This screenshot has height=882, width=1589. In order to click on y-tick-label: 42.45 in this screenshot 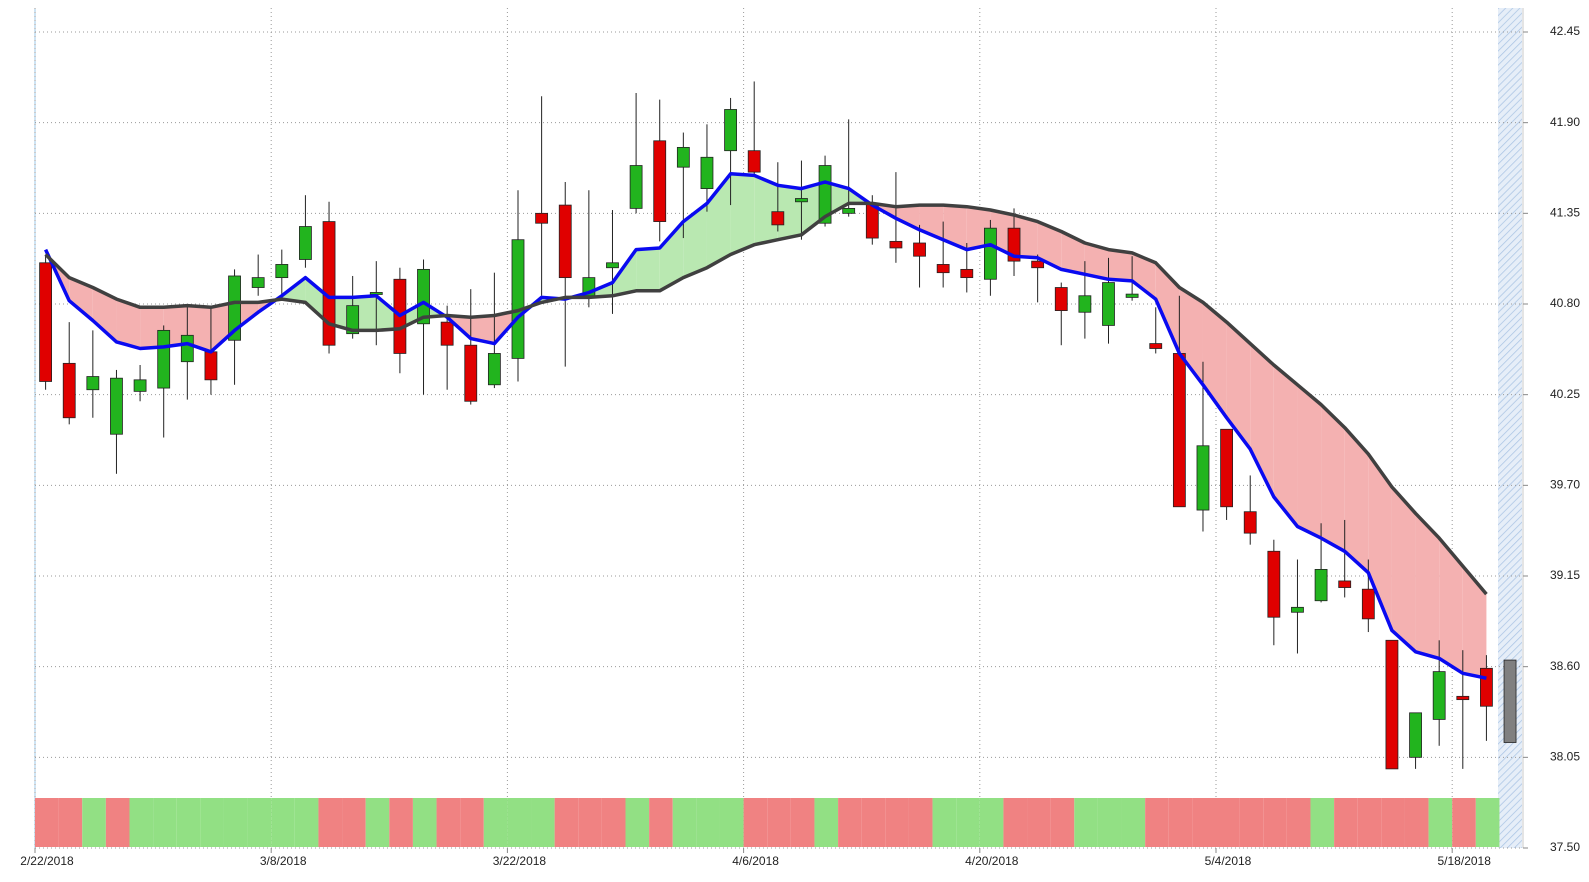, I will do `click(1565, 31)`.